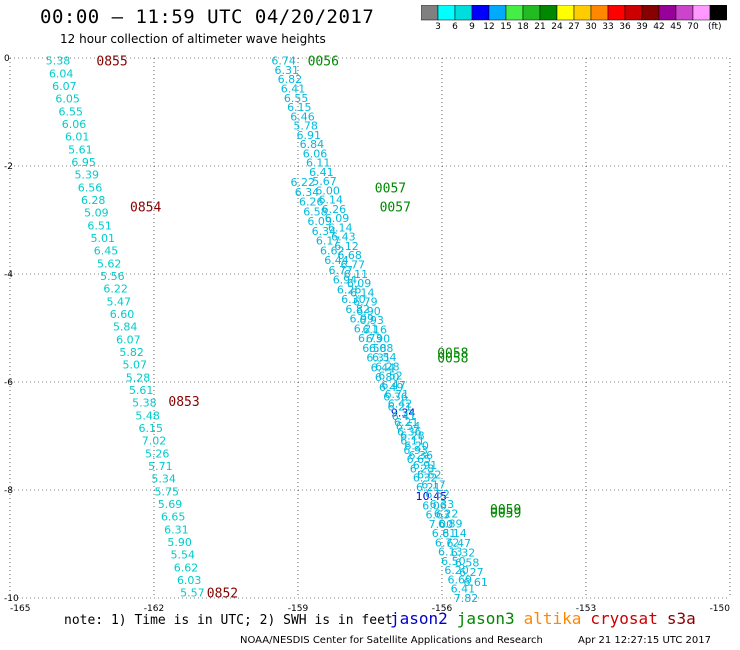  Describe the element at coordinates (375, 329) in the screenshot. I see `wave-height-point: 6.16` at that location.